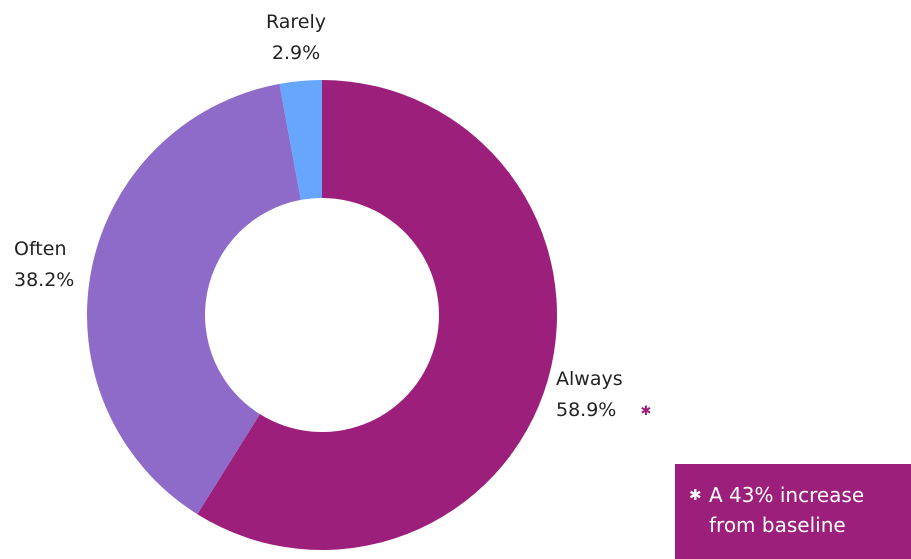 The height and width of the screenshot is (559, 911). I want to click on note-asterisk-icon: ✱, so click(695, 495).